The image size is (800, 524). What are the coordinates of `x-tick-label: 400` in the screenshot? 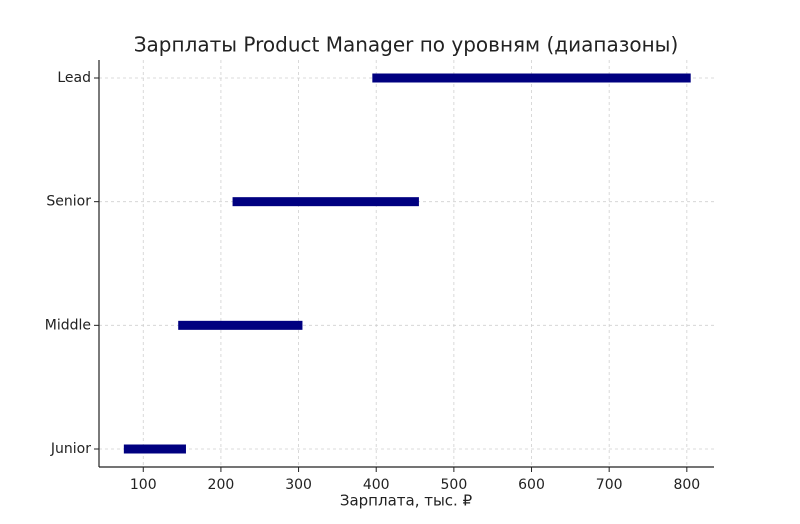 It's located at (376, 485).